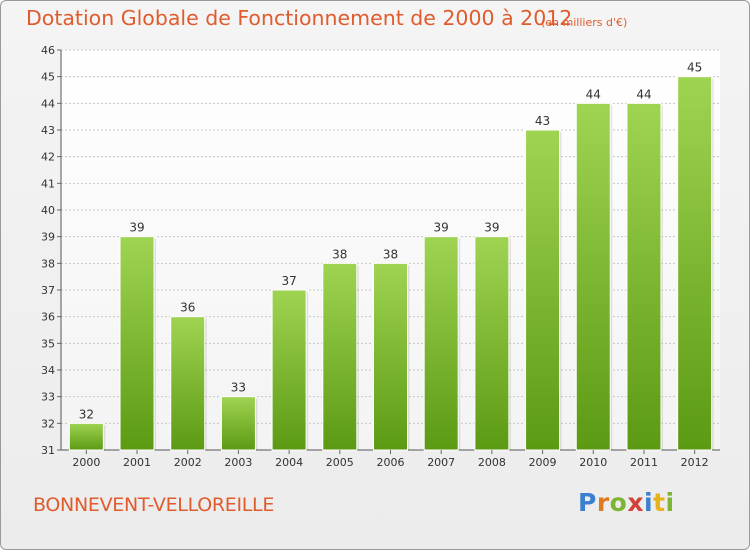  Describe the element at coordinates (238, 462) in the screenshot. I see `x-tick-label: 2003` at that location.